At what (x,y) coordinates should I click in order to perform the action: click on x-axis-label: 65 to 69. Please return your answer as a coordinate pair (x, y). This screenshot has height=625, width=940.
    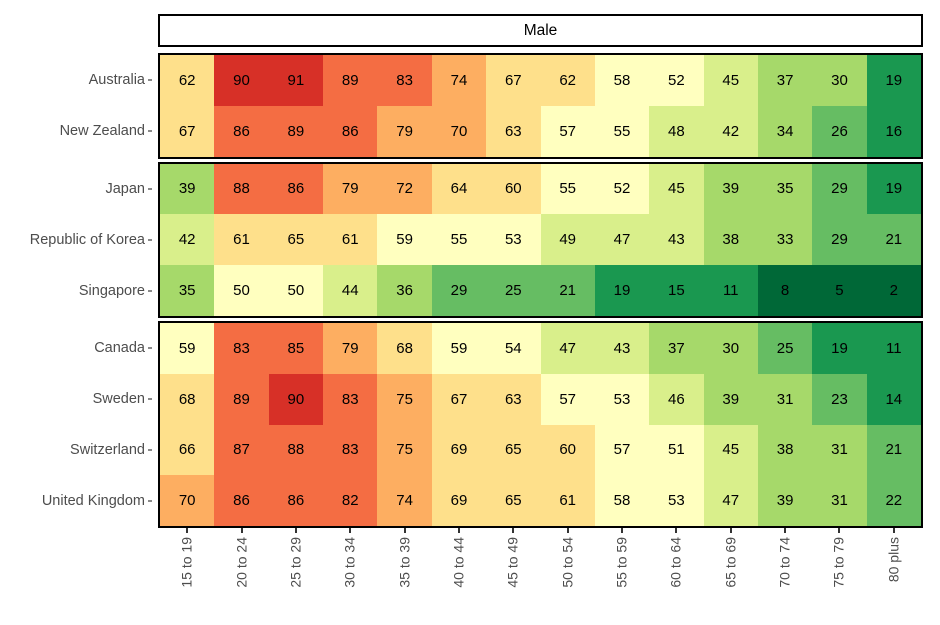
    Looking at the image, I should click on (730, 562).